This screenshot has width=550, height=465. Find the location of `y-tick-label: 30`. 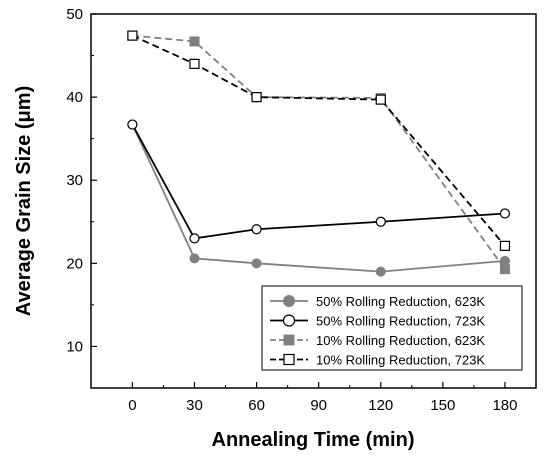

y-tick-label: 30 is located at coordinates (74, 180).